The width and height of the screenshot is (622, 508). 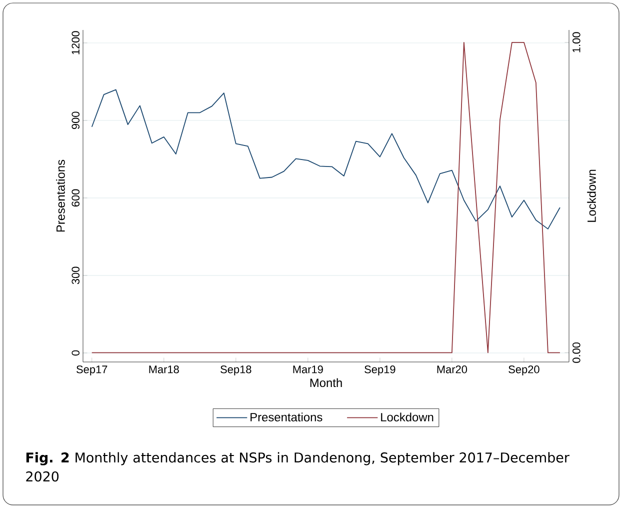 What do you see at coordinates (286, 417) in the screenshot?
I see `legend-label: Presentations` at bounding box center [286, 417].